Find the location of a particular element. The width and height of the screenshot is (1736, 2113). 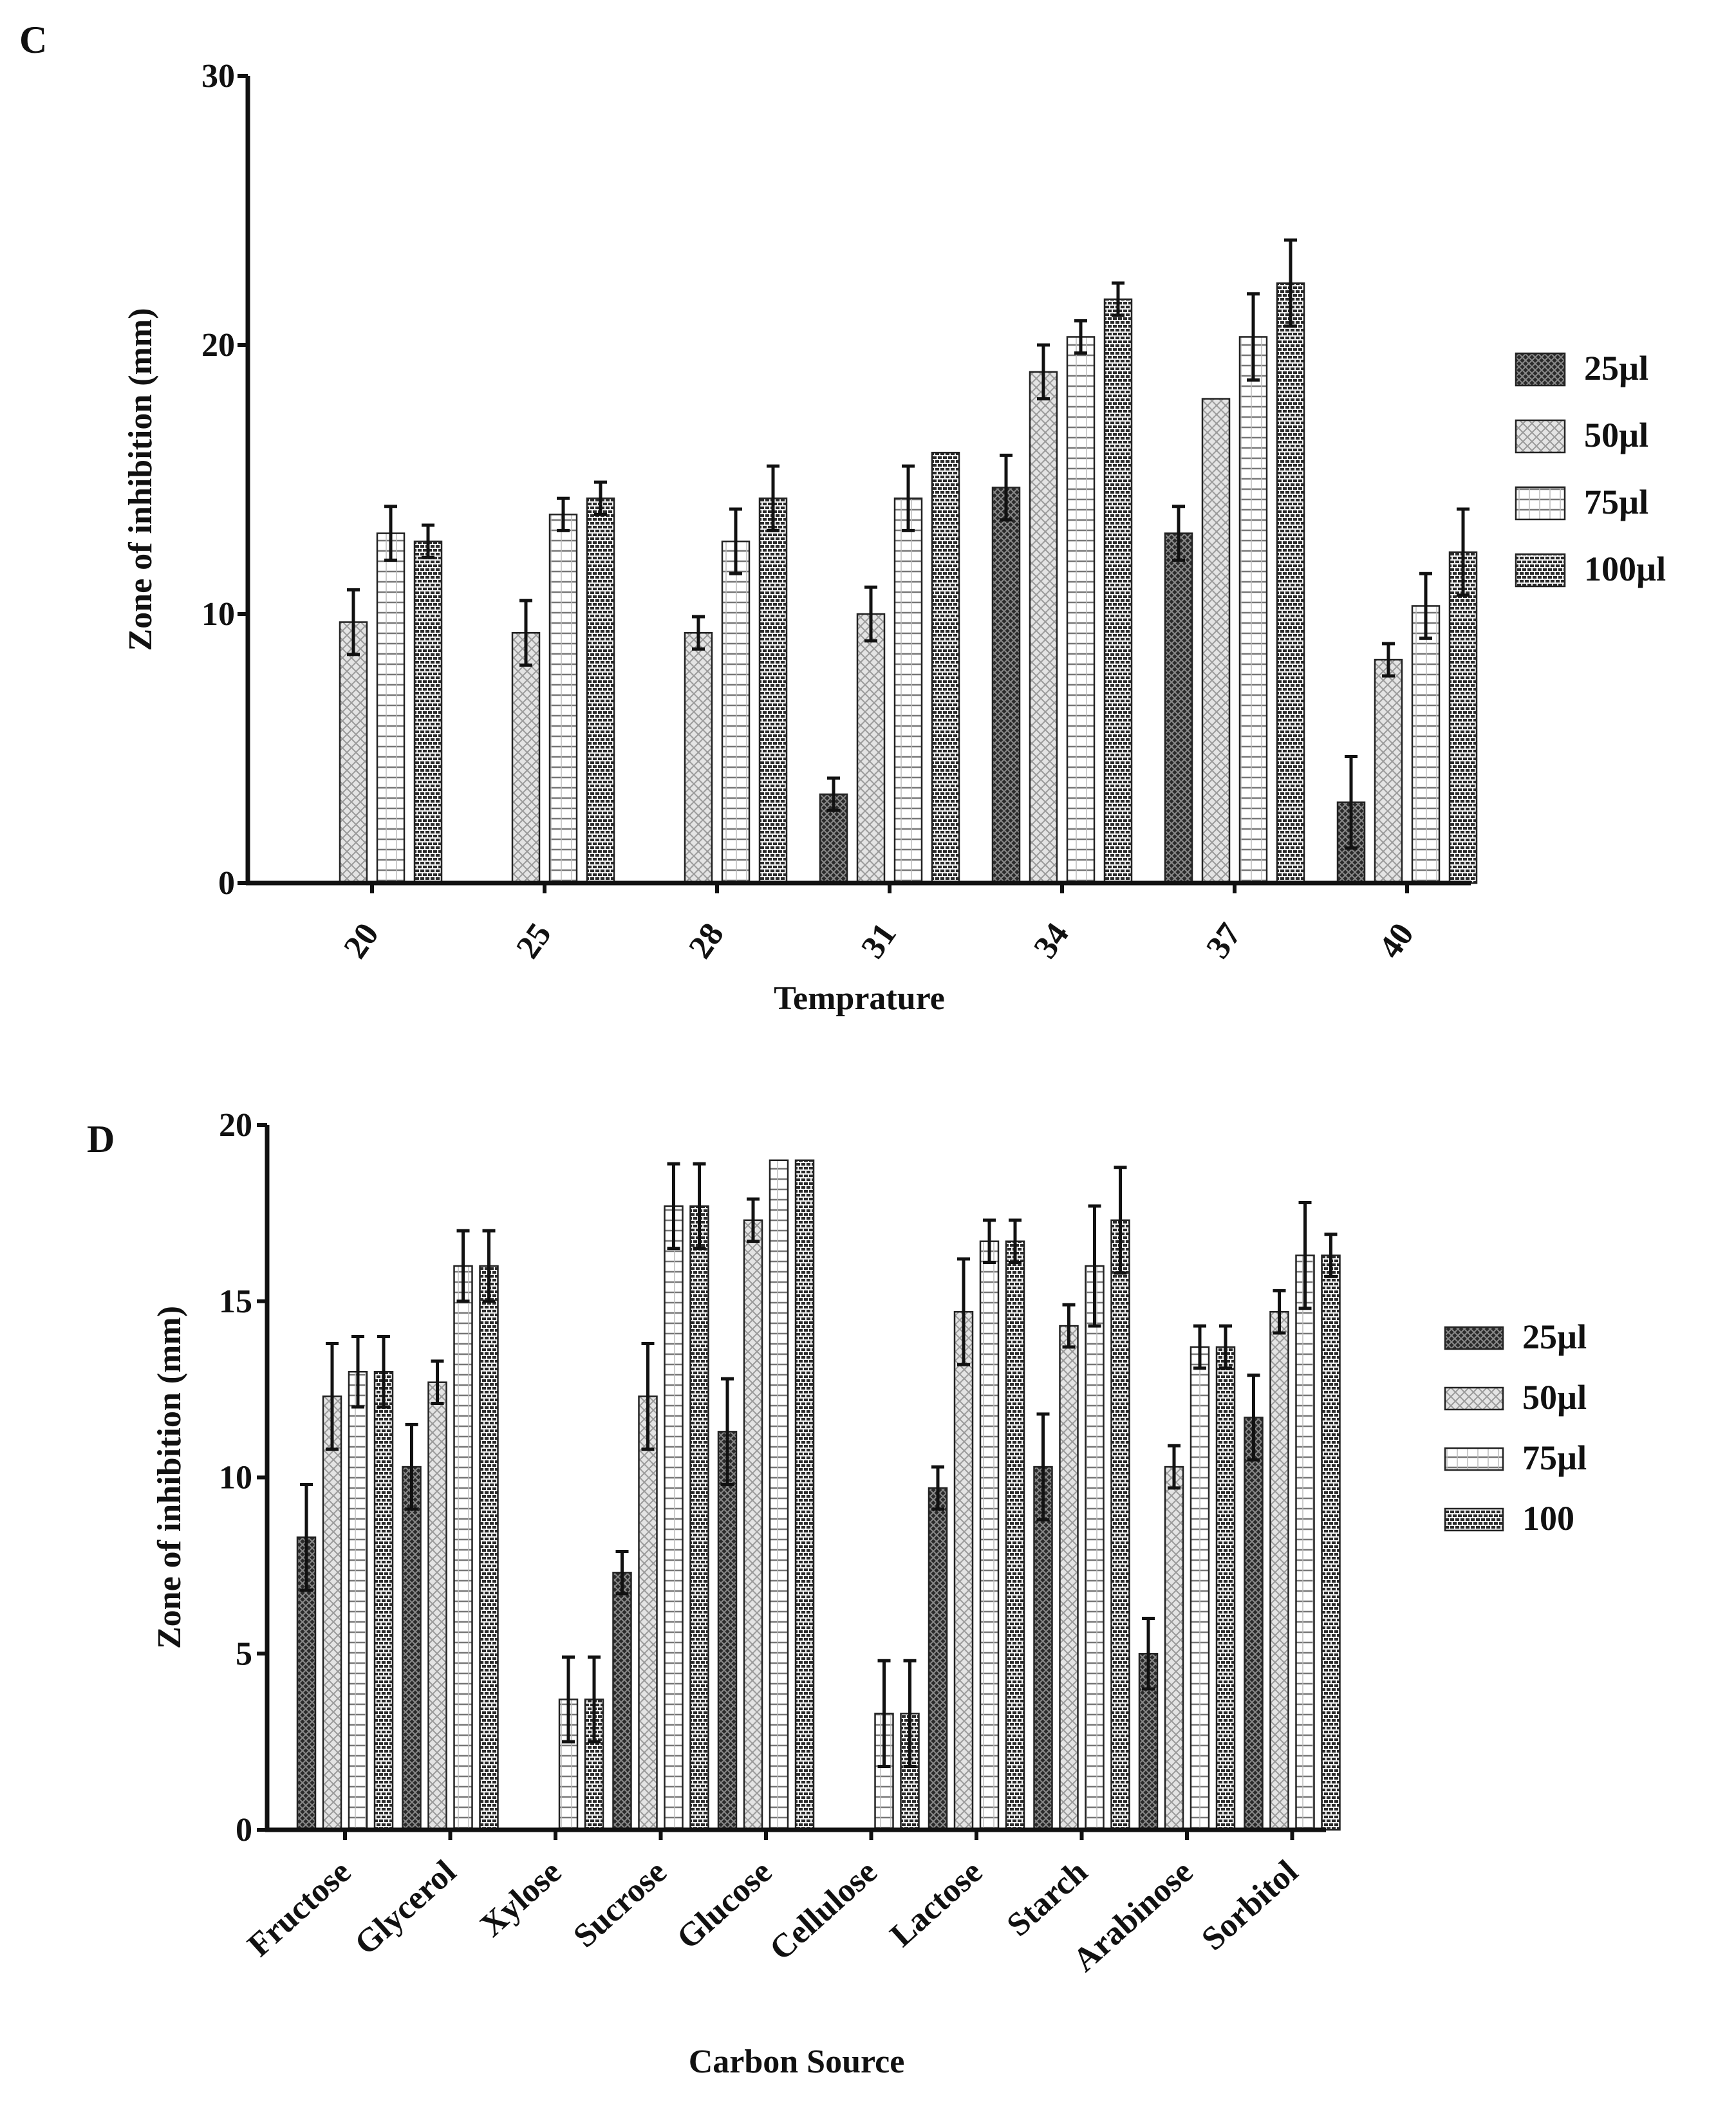

x-tick-label-Lactose: Lactose is located at coordinates (936, 1904).